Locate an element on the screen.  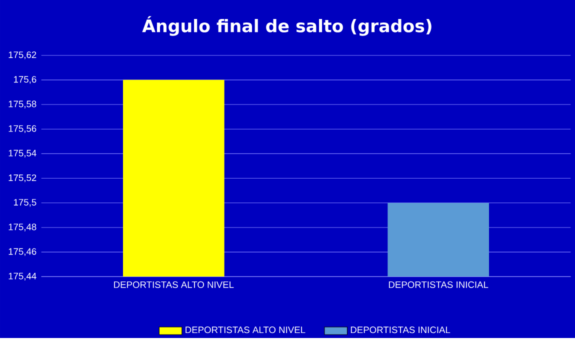
y-tick-label: 175,56 is located at coordinates (22, 129).